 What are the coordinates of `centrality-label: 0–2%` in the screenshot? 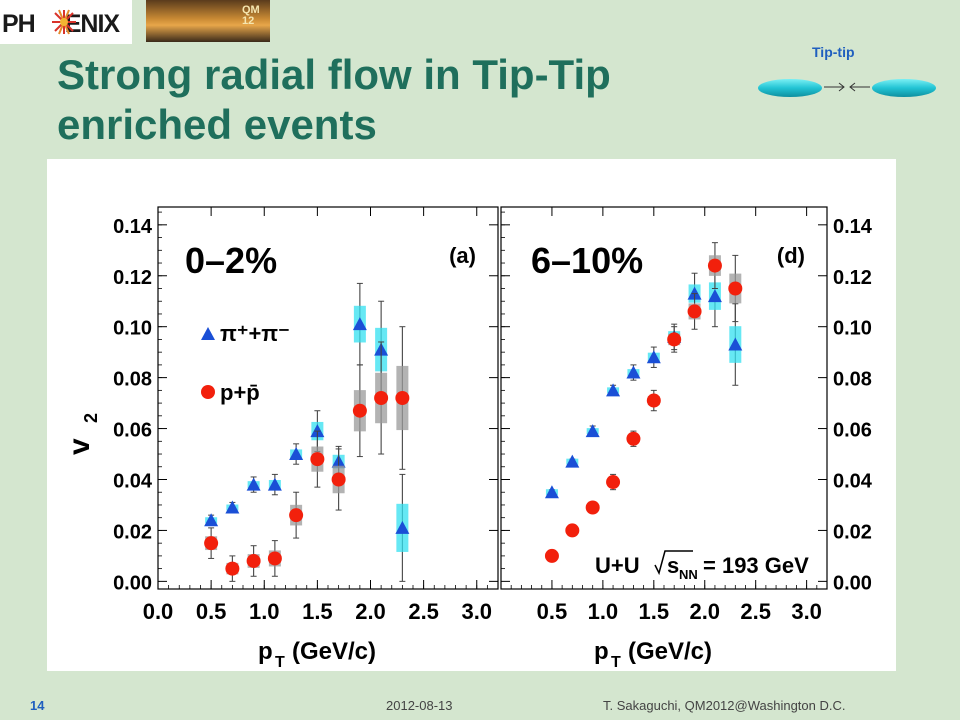 It's located at (231, 260).